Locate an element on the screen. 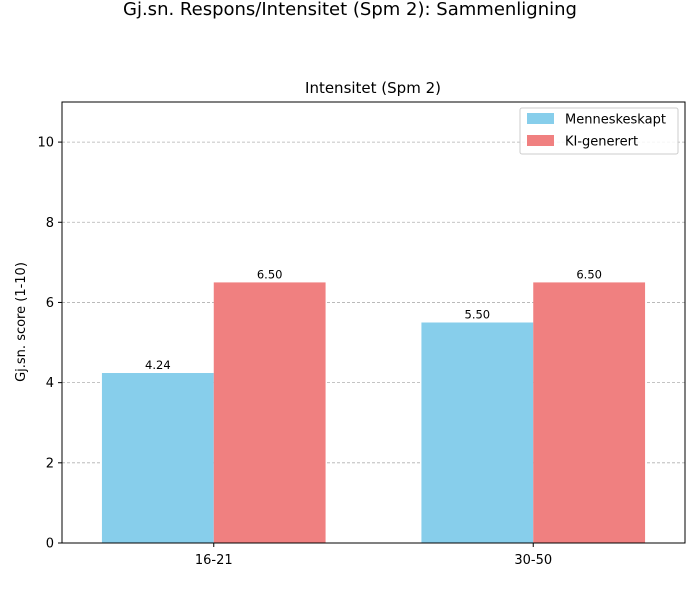  legend-entry: Menneskeskapt is located at coordinates (615, 120).